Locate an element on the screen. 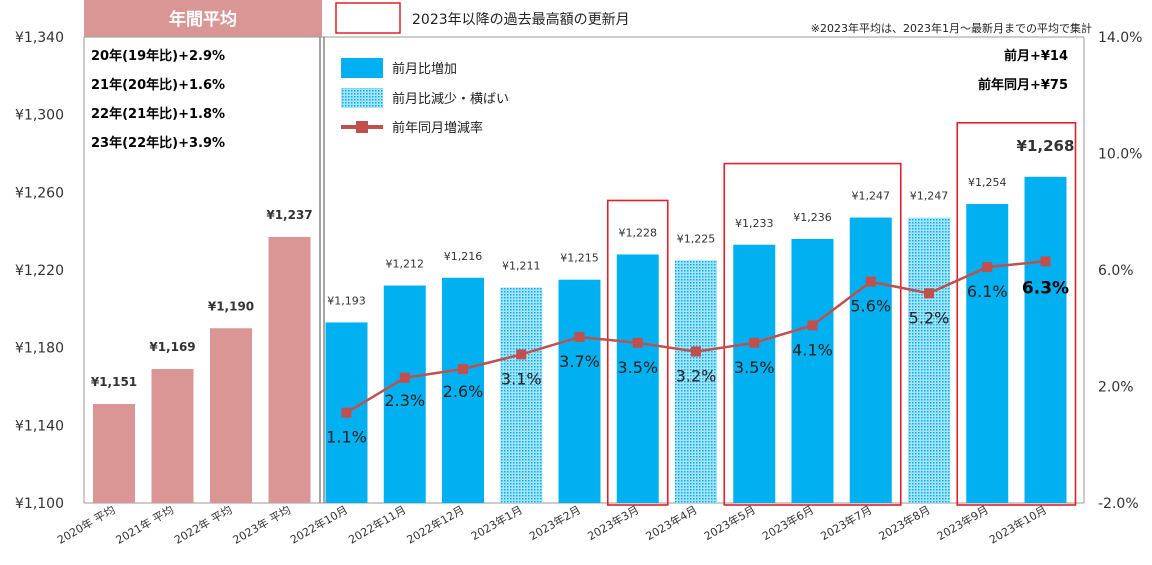  x-tick-label-16: 2023年10月 is located at coordinates (1018, 524).